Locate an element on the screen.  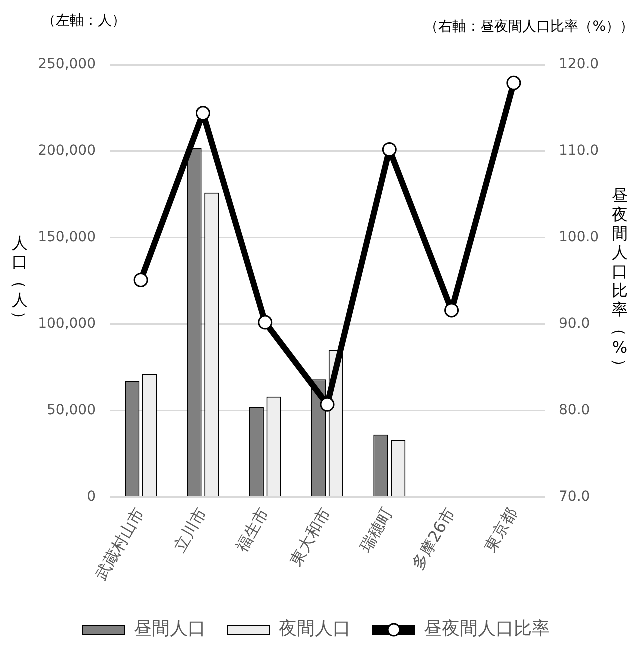
y2-tick-label: 80.0 is located at coordinates (574, 410).